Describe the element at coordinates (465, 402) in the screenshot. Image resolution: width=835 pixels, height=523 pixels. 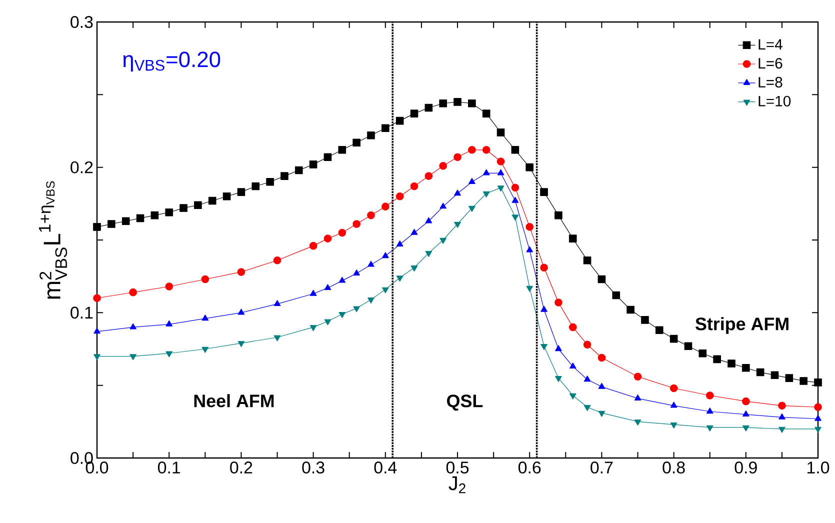
I see `annotation: QSL` at that location.